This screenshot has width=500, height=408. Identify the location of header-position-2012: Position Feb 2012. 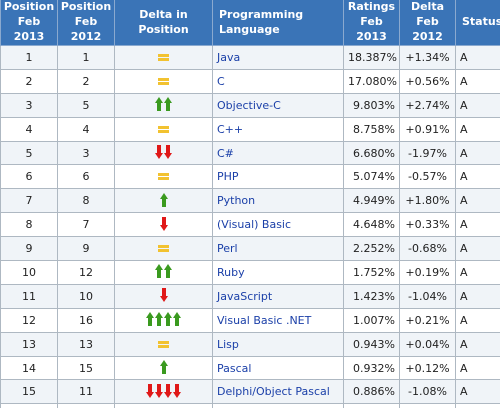
(86, 23).